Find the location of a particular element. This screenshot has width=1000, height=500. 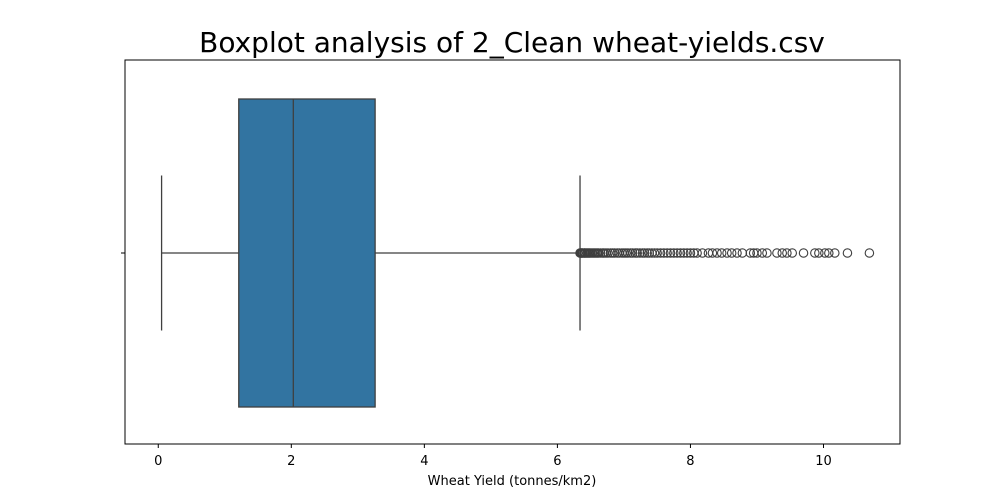

x-tick-label: 4 is located at coordinates (424, 461).